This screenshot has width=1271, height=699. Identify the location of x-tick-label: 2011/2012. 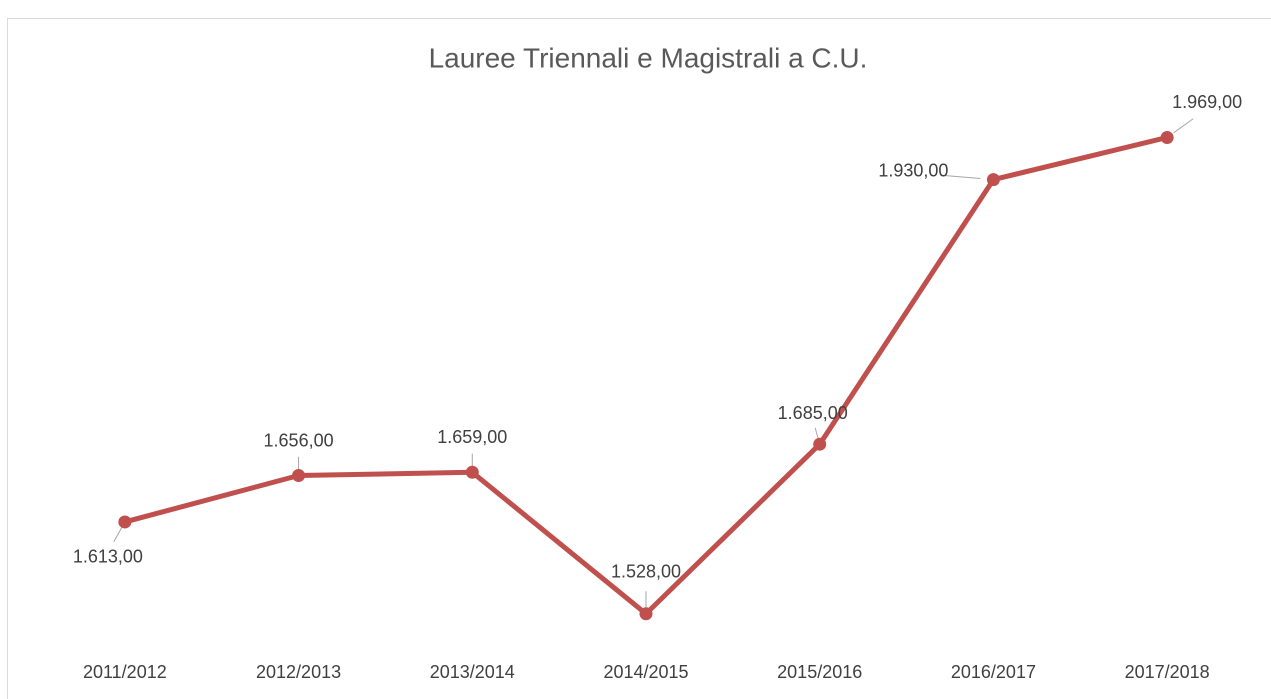
(125, 672).